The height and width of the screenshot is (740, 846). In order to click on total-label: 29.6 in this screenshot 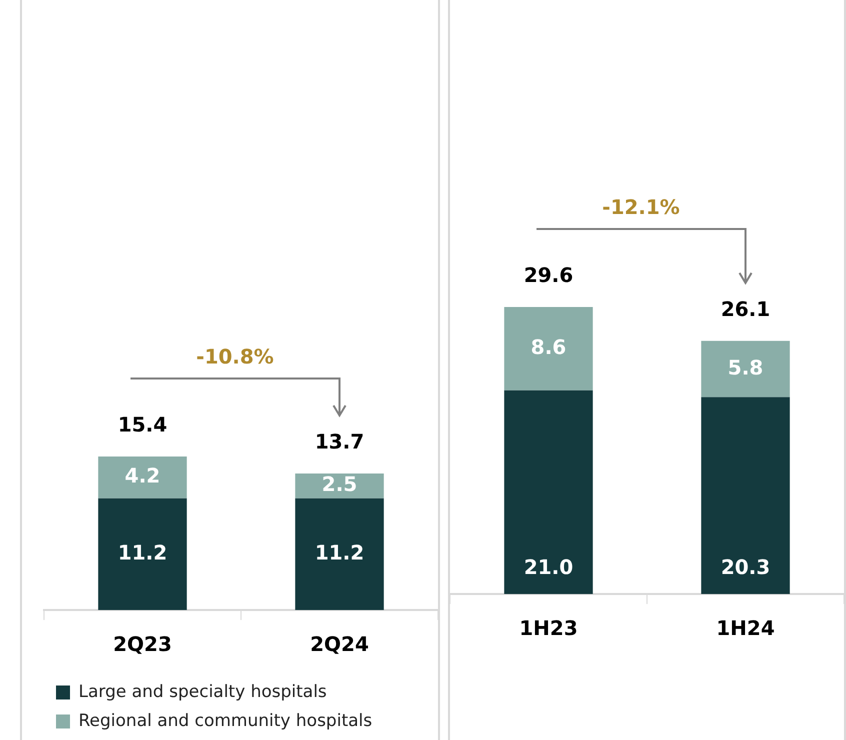, I will do `click(549, 275)`.